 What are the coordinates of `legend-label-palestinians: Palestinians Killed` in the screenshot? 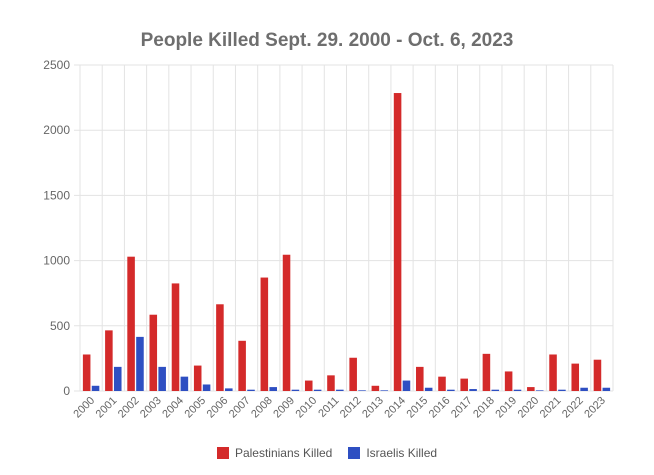 It's located at (283, 453).